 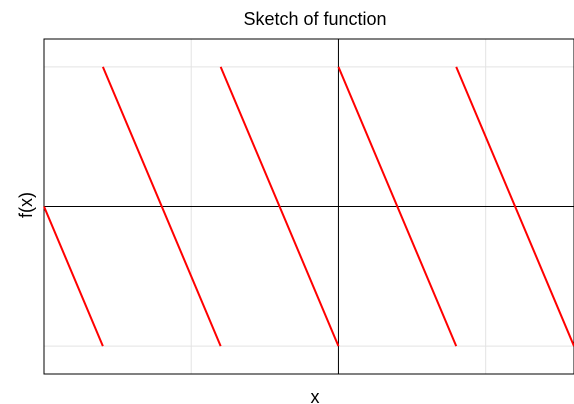 What do you see at coordinates (314, 19) in the screenshot?
I see `chart-title: Sketch of function` at bounding box center [314, 19].